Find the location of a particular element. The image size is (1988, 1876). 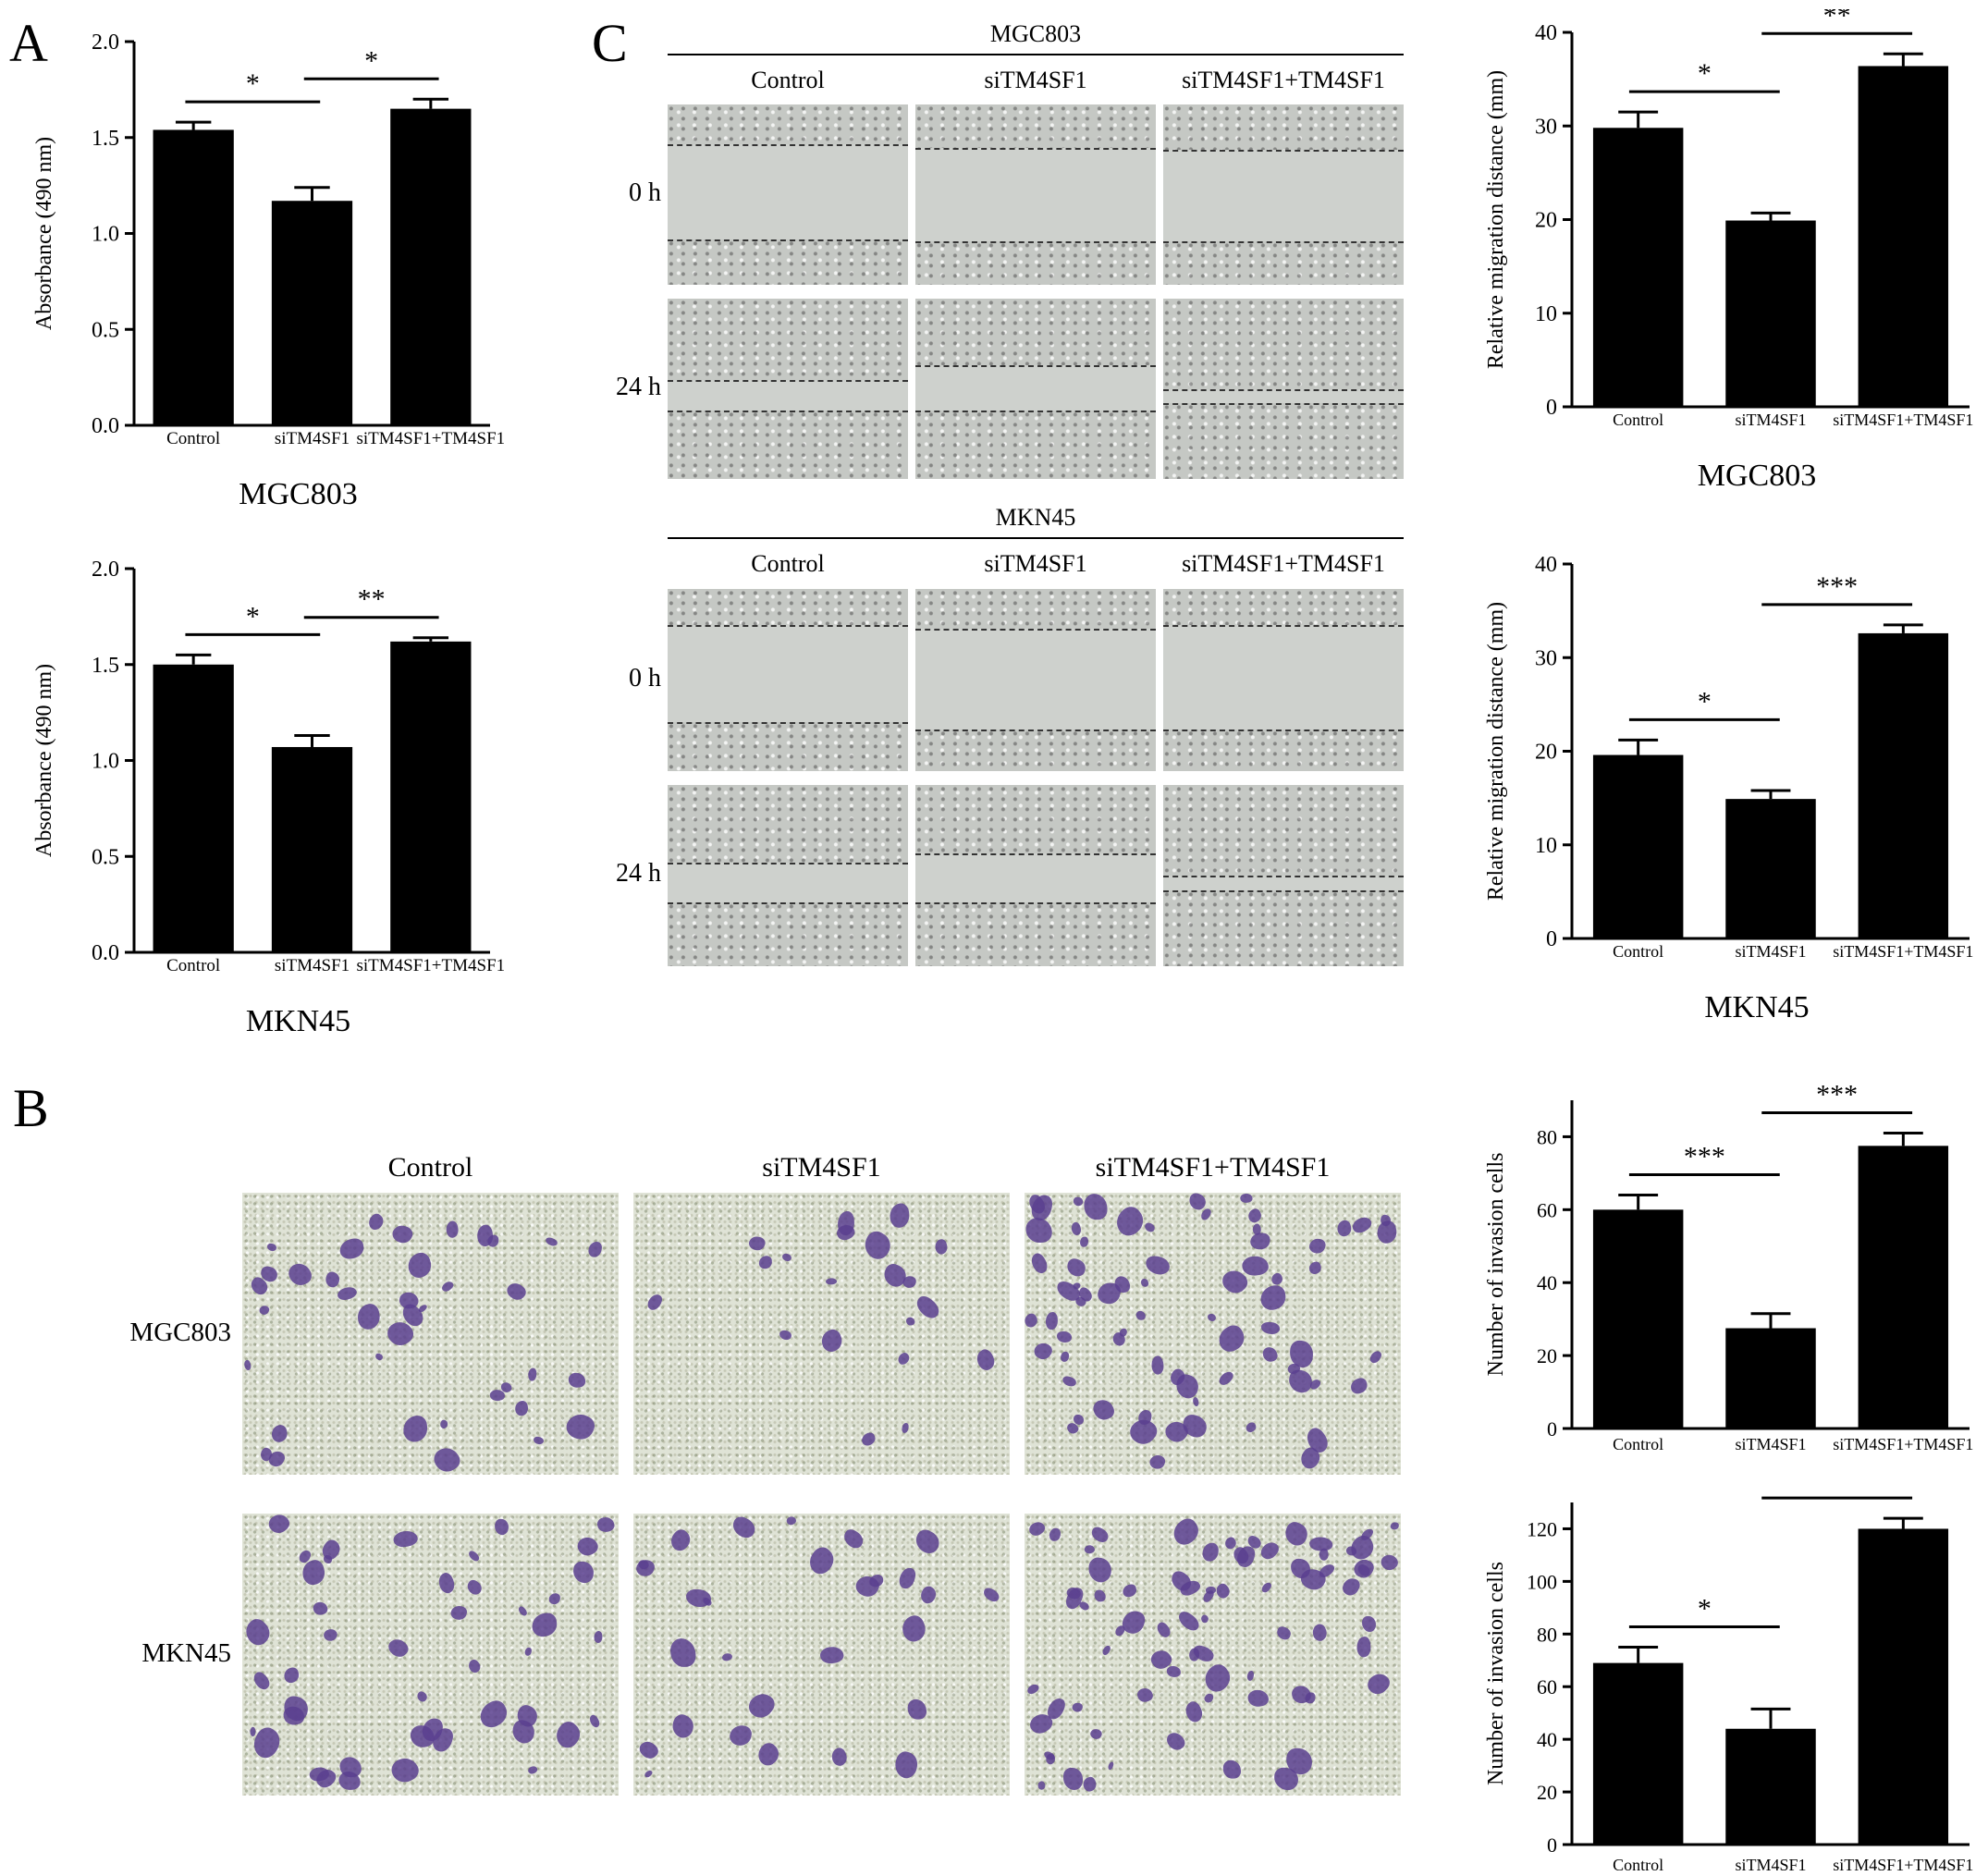

significance-label: *** is located at coordinates (1704, 1157).